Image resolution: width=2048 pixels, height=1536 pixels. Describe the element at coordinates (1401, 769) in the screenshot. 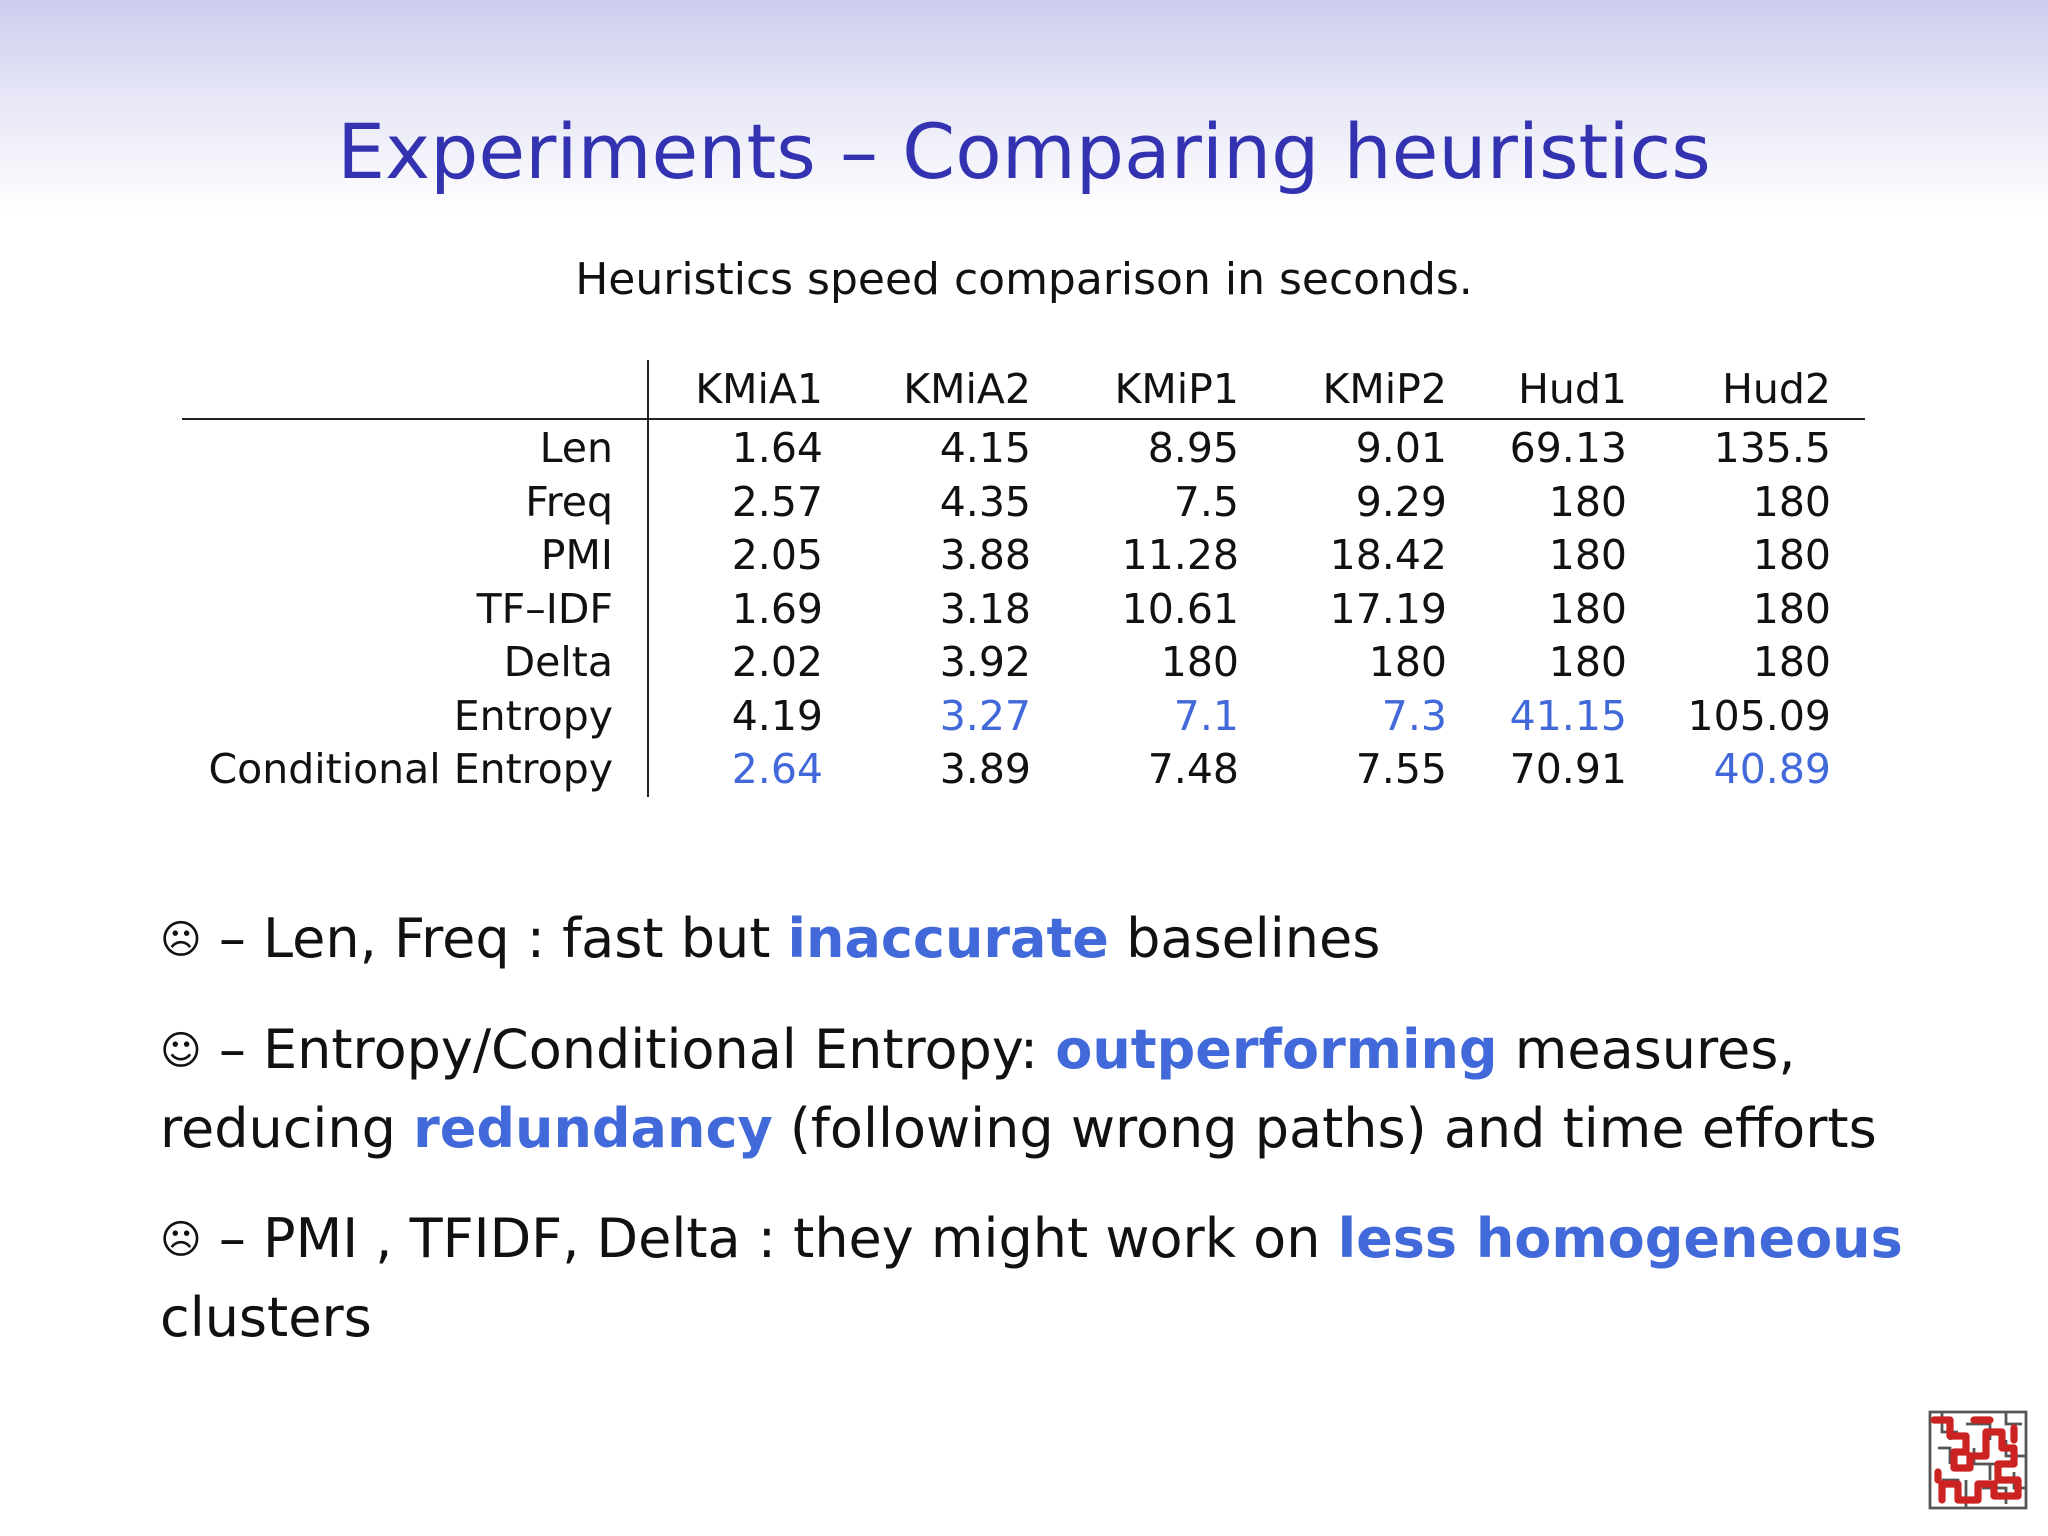

I see `table-cell: 7.55` at that location.